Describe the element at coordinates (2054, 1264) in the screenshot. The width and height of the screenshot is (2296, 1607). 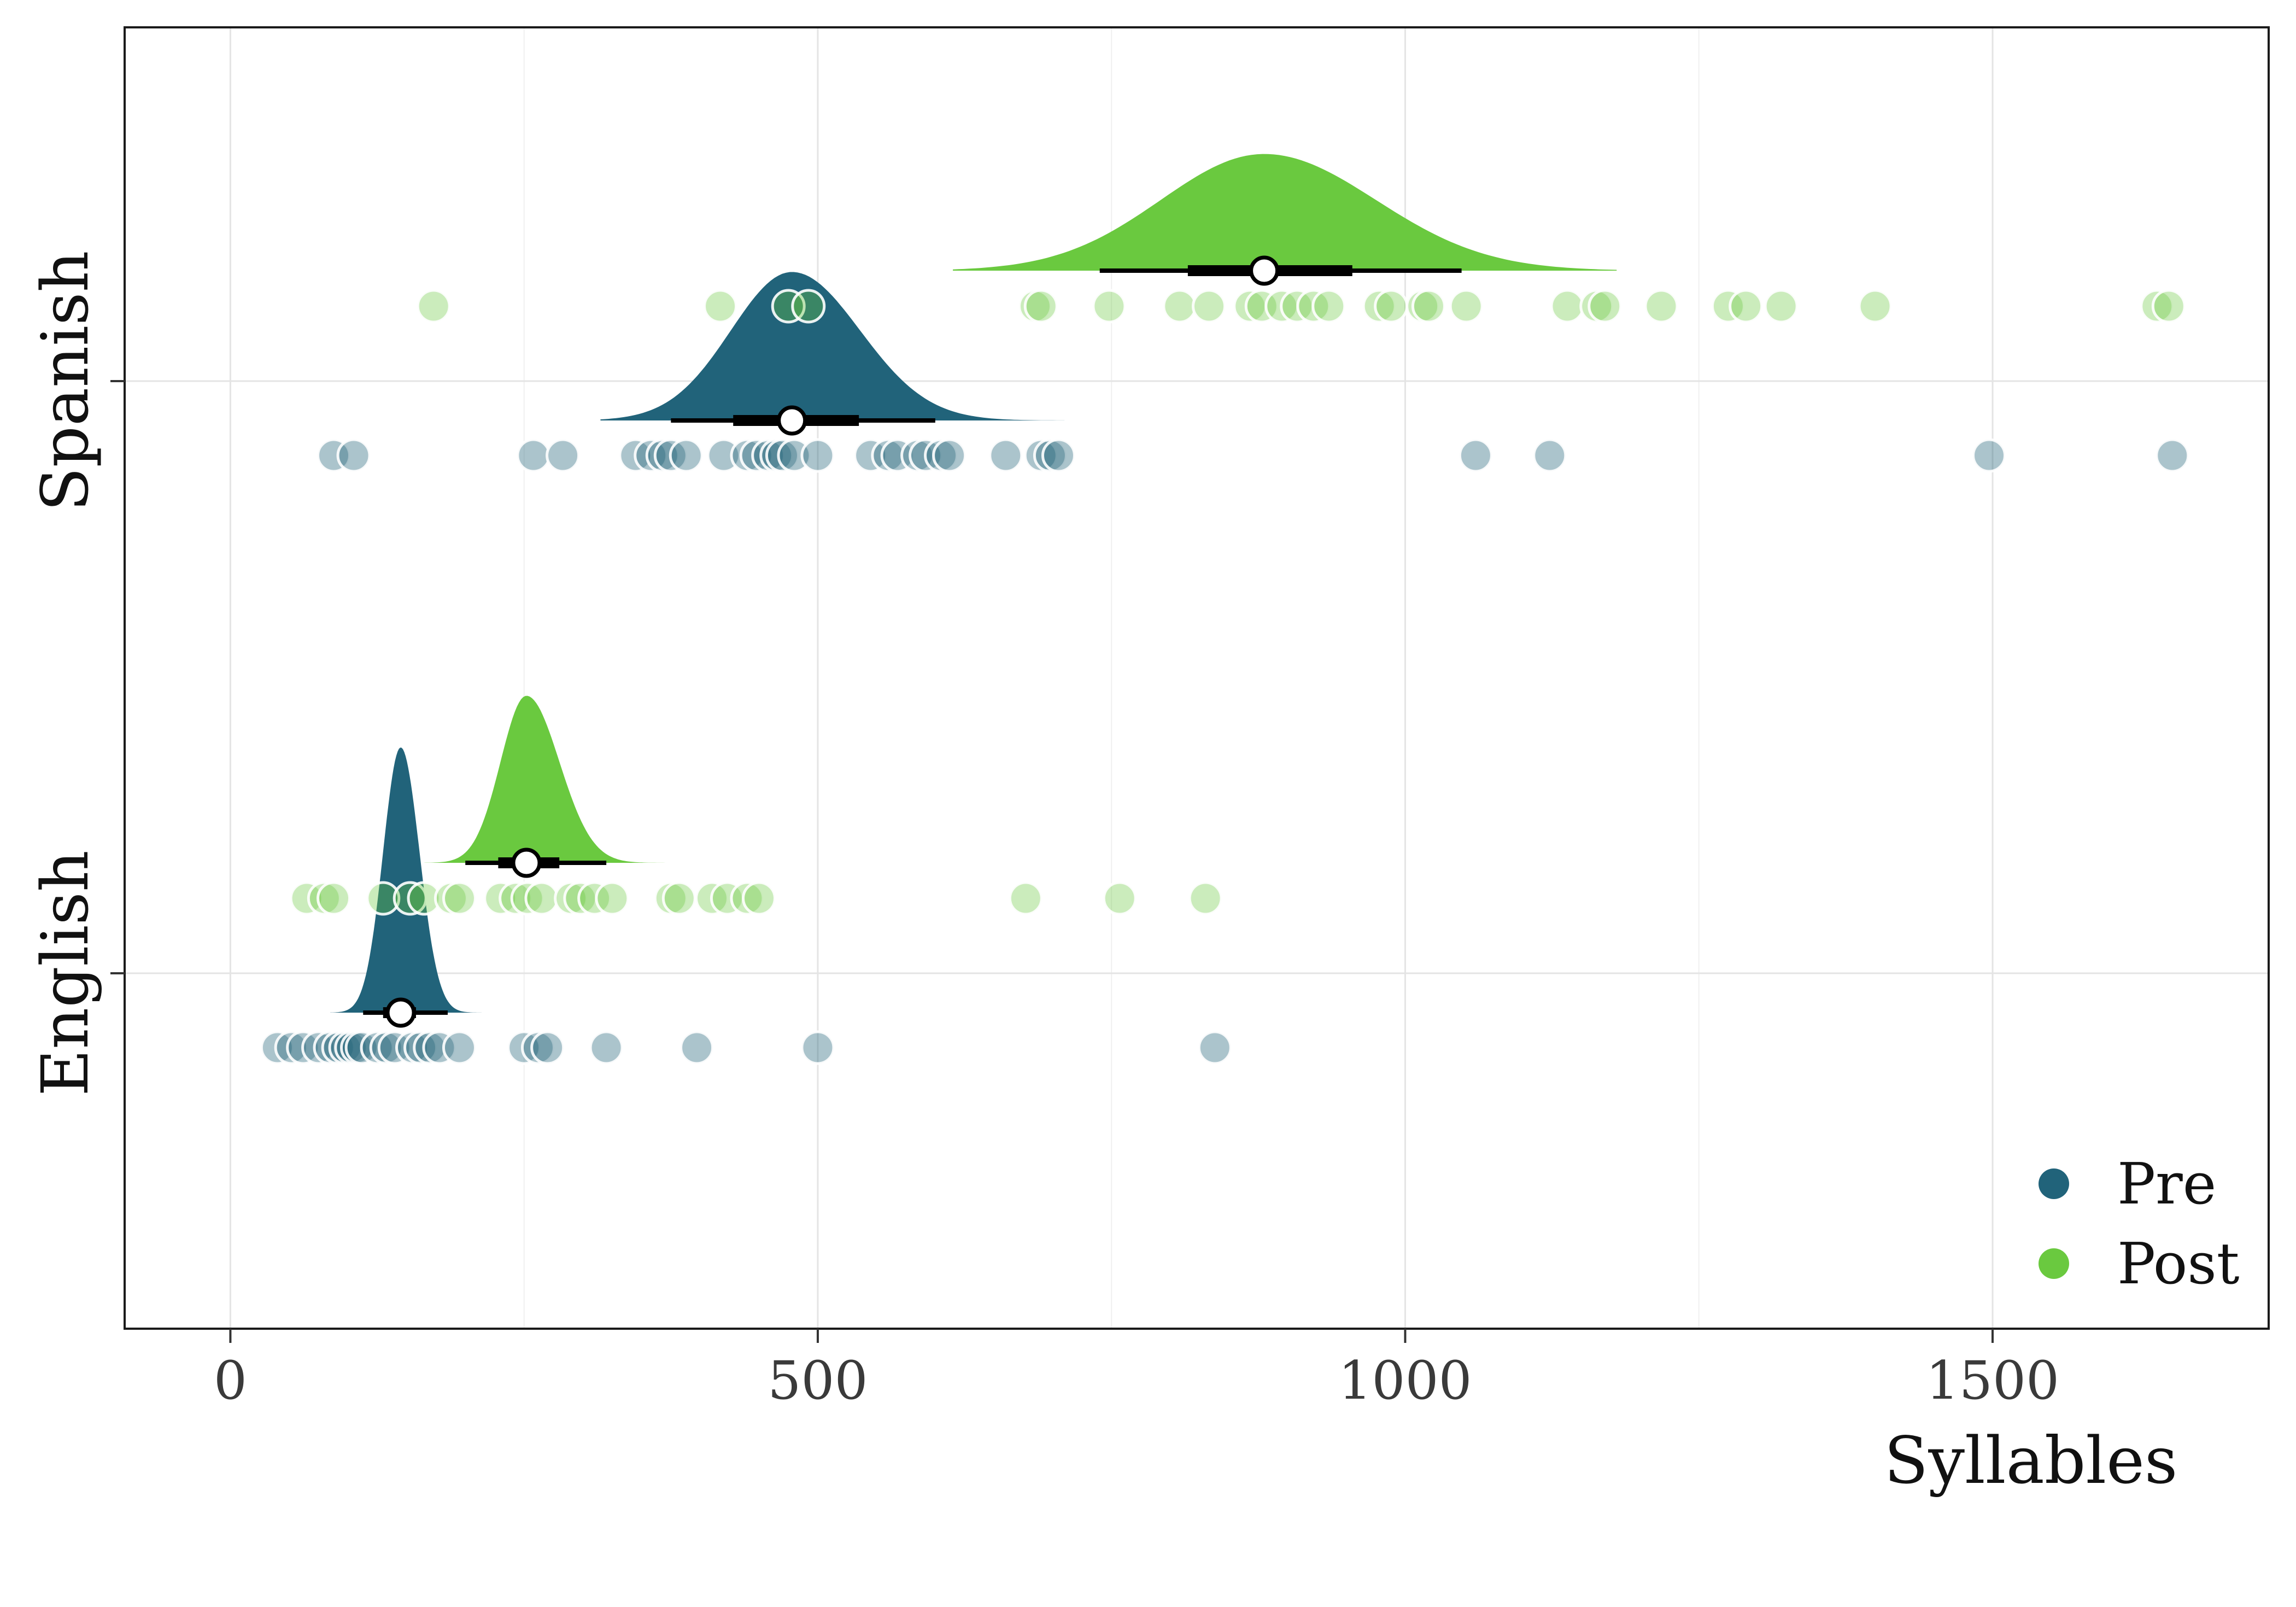
I see `legend-key-post` at that location.